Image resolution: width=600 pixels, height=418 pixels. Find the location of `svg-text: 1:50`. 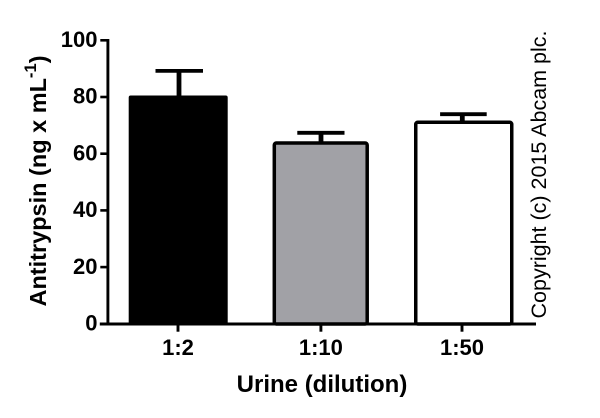

svg-text: 1:50 is located at coordinates (462, 347).